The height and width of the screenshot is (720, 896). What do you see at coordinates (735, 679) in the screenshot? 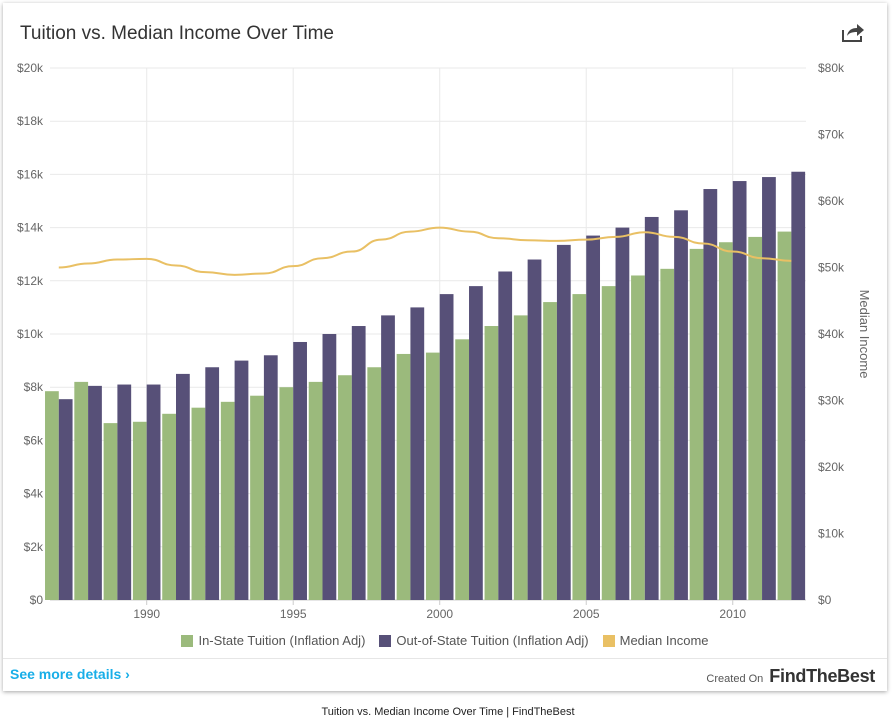
I see `created-on-label: Created On` at bounding box center [735, 679].